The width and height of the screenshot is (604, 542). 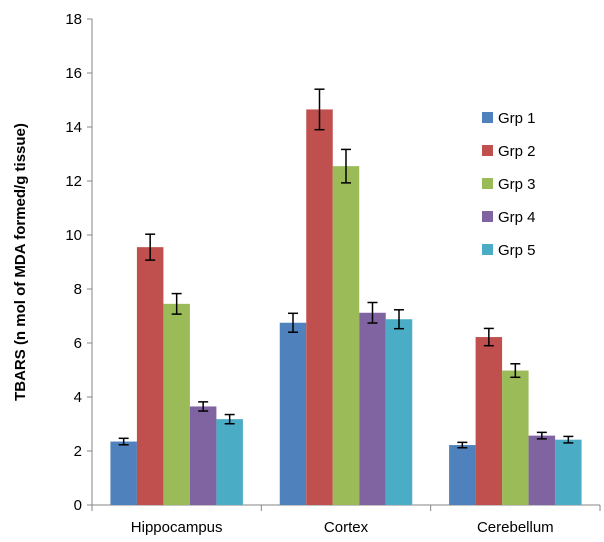 I want to click on y-tick-label: 2, so click(x=78, y=451).